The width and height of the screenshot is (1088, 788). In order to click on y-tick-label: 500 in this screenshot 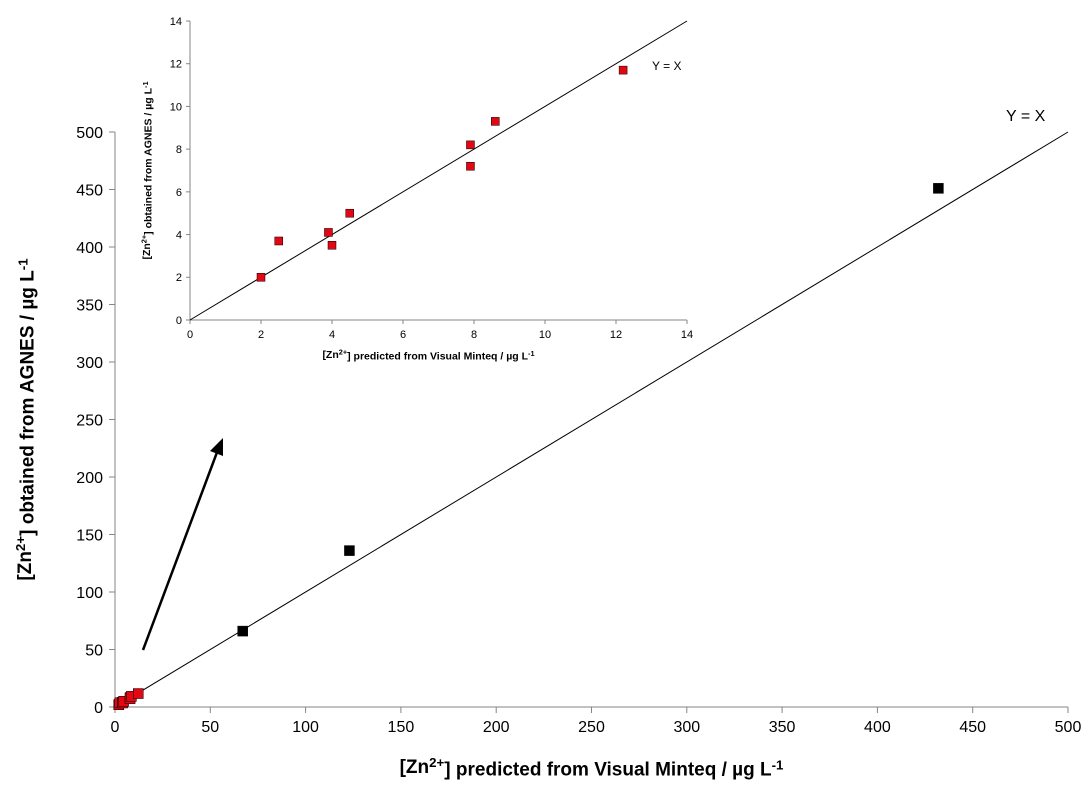, I will do `click(89, 133)`.